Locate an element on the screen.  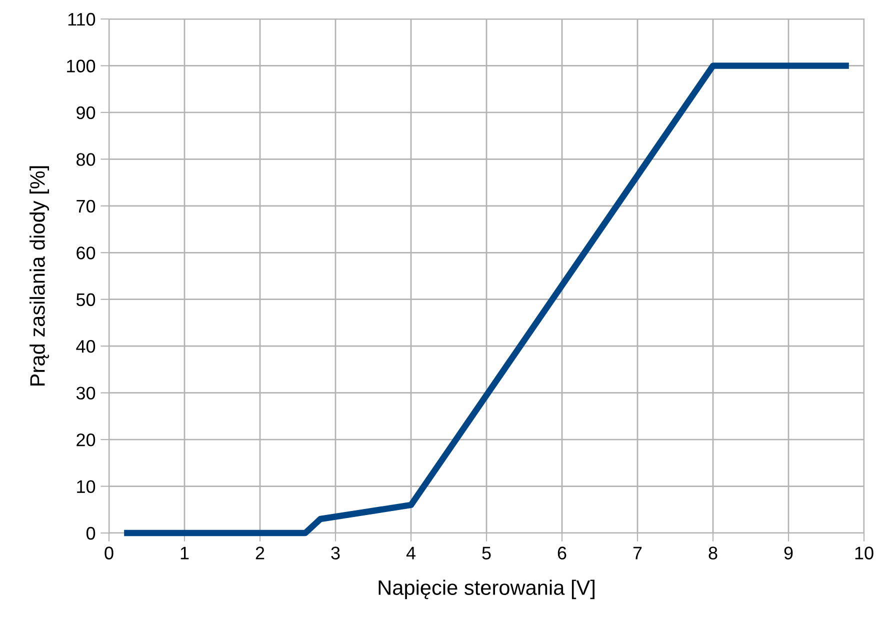
x-tick-label: 9 is located at coordinates (788, 553).